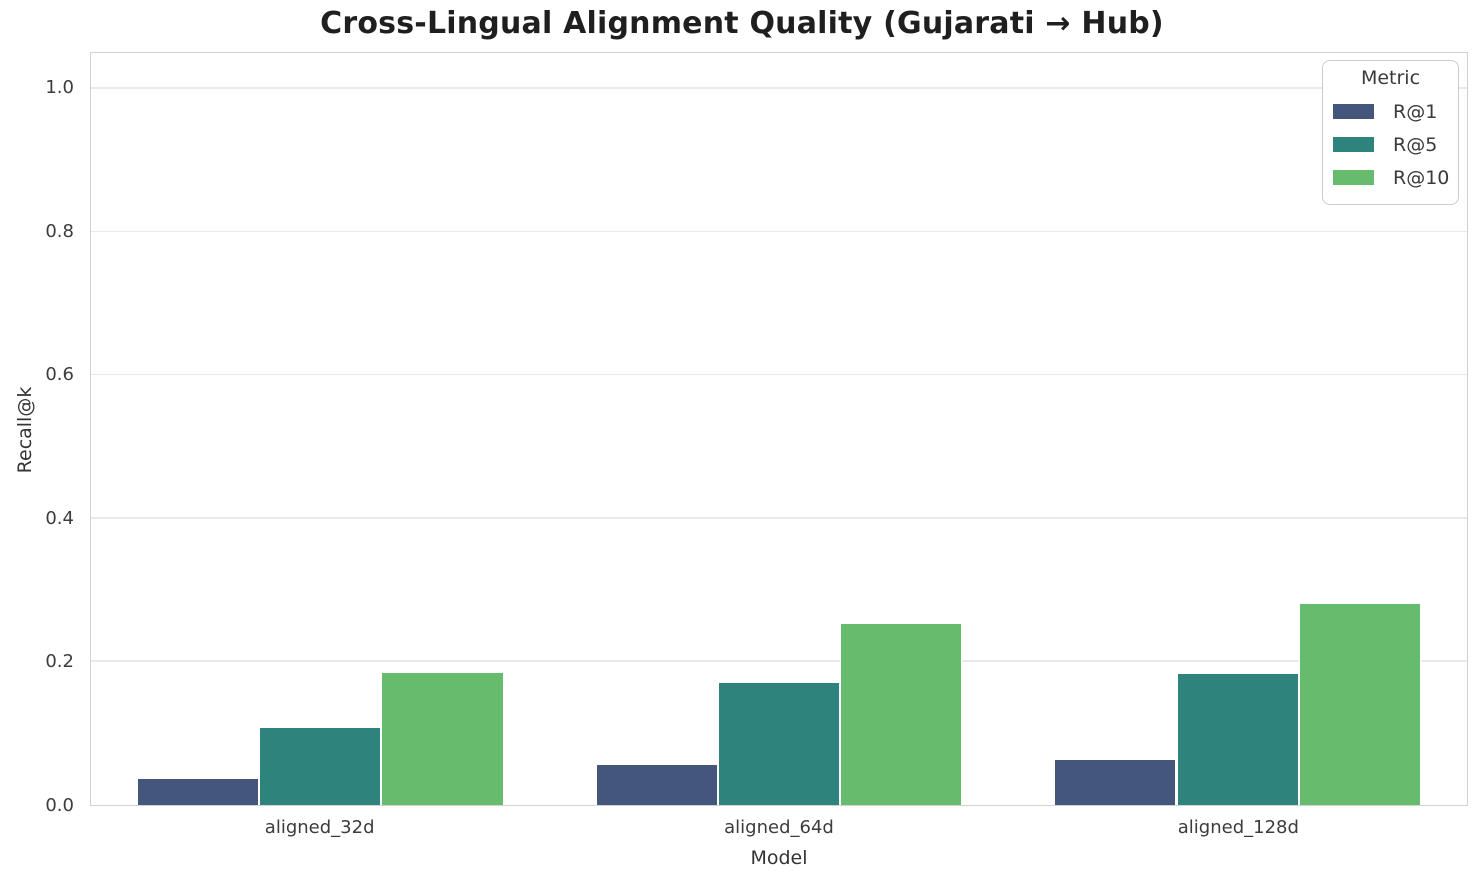 The image size is (1484, 885). What do you see at coordinates (1237, 739) in the screenshot?
I see `bar-aligned_128d-R@5` at bounding box center [1237, 739].